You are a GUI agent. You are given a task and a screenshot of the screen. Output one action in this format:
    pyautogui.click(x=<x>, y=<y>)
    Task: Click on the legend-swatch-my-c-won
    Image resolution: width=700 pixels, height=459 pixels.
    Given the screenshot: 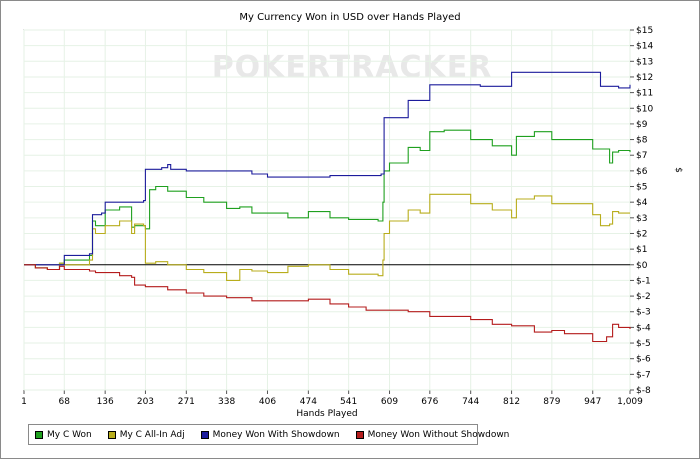 What is the action you would take?
    pyautogui.click(x=39, y=434)
    